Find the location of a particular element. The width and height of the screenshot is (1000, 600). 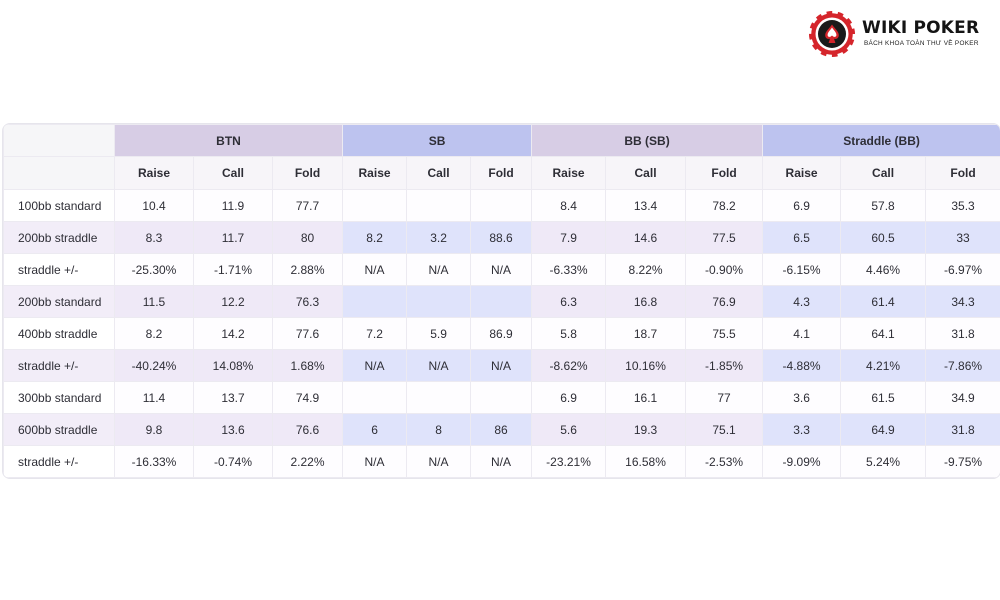

table-cell: -0.90% is located at coordinates (724, 269).